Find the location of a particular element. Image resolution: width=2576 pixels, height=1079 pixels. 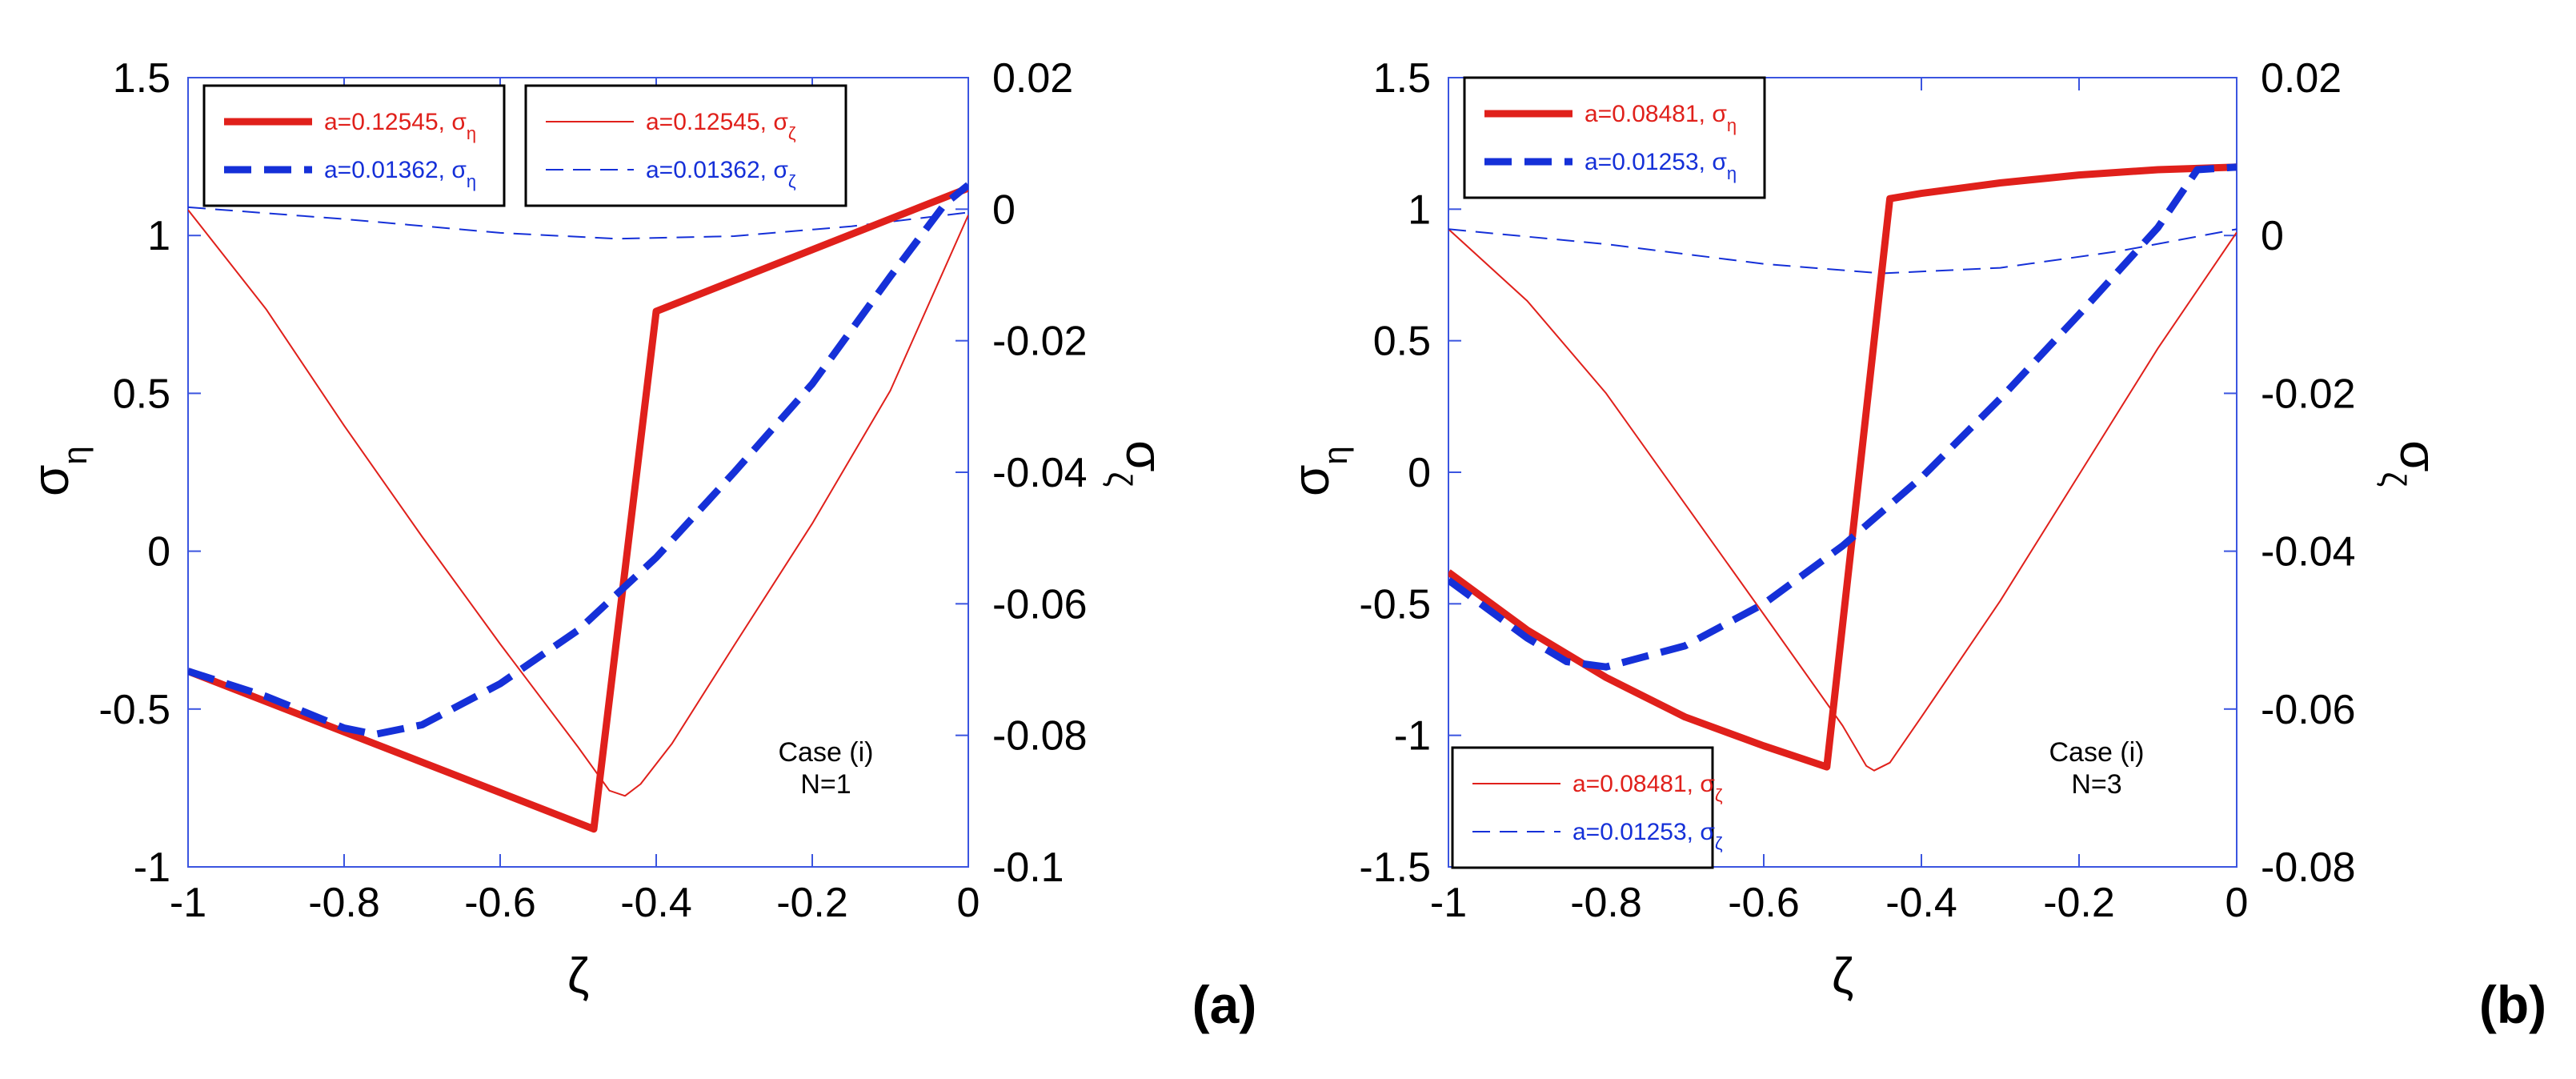

legend-entry: a=0.12545, σζ is located at coordinates (721, 126).